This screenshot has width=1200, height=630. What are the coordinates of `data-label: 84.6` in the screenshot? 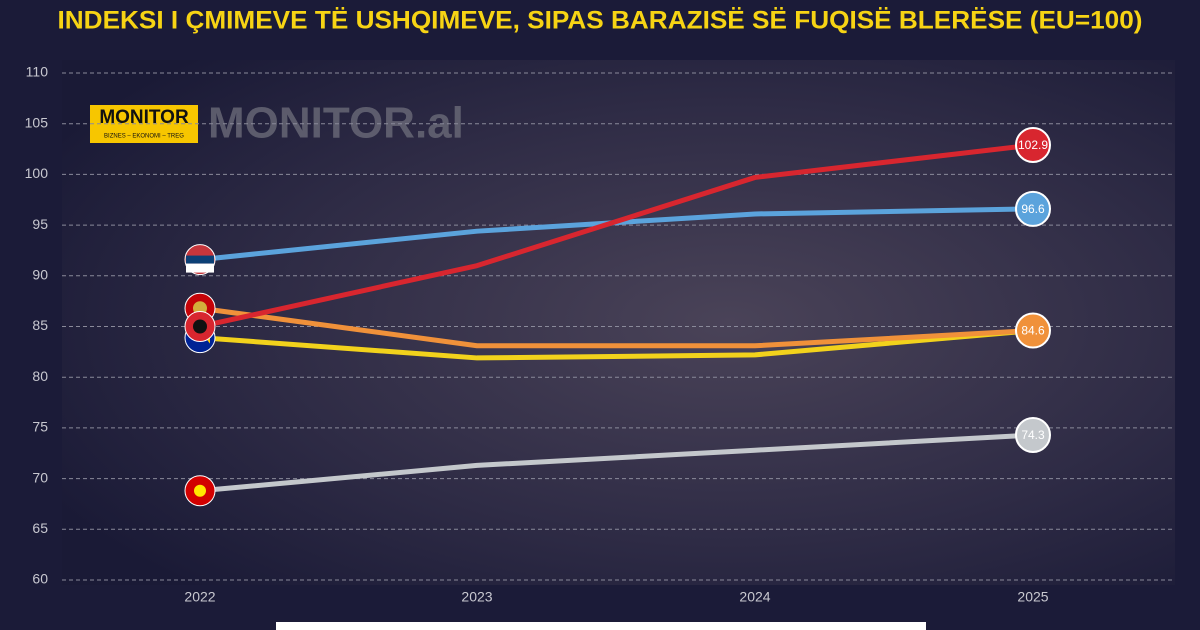 It's located at (1033, 331).